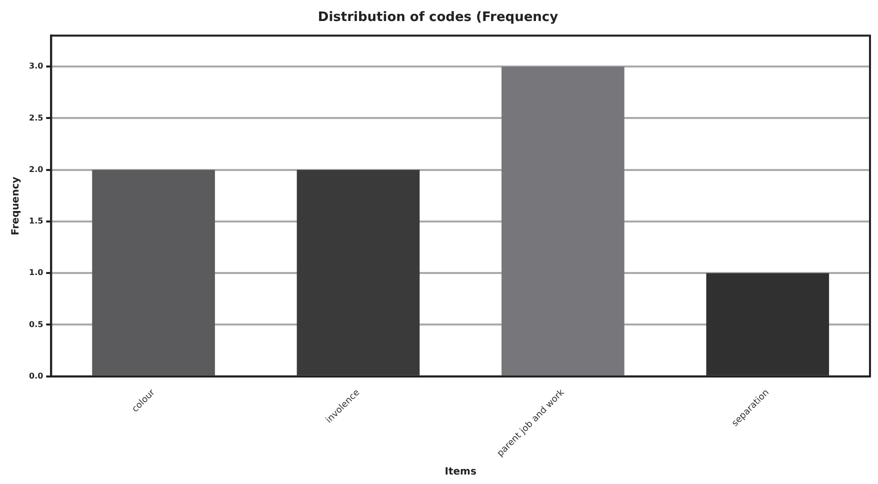  I want to click on y-tick-label: 2.5, so click(36, 117).